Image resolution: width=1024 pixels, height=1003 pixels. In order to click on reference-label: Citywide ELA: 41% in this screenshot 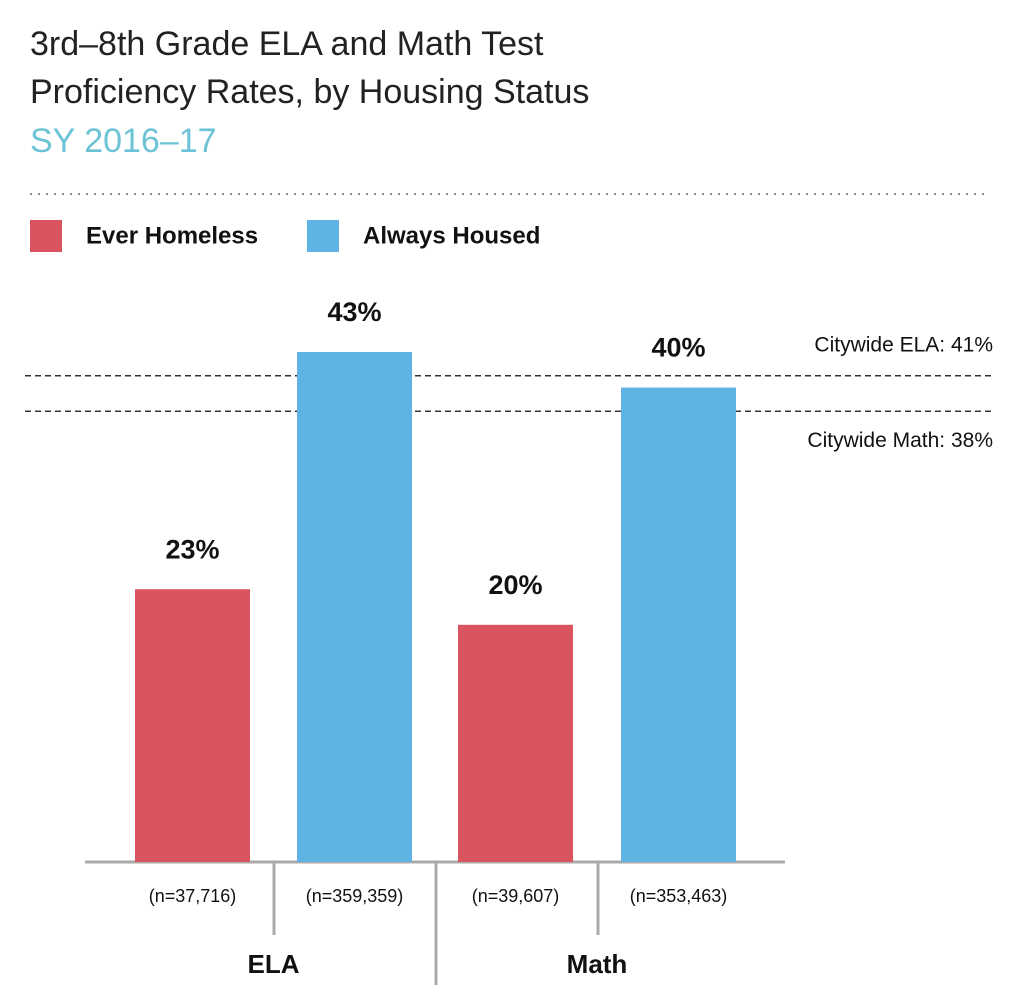, I will do `click(903, 344)`.